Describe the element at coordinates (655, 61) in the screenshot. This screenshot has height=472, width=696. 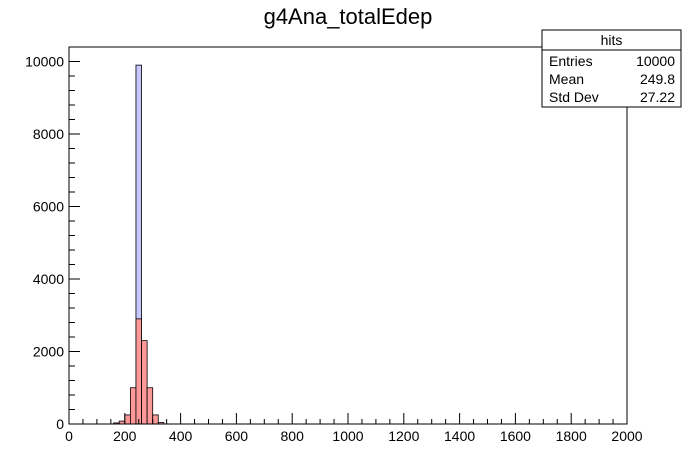
I see `stats-value-entries: 10000` at that location.